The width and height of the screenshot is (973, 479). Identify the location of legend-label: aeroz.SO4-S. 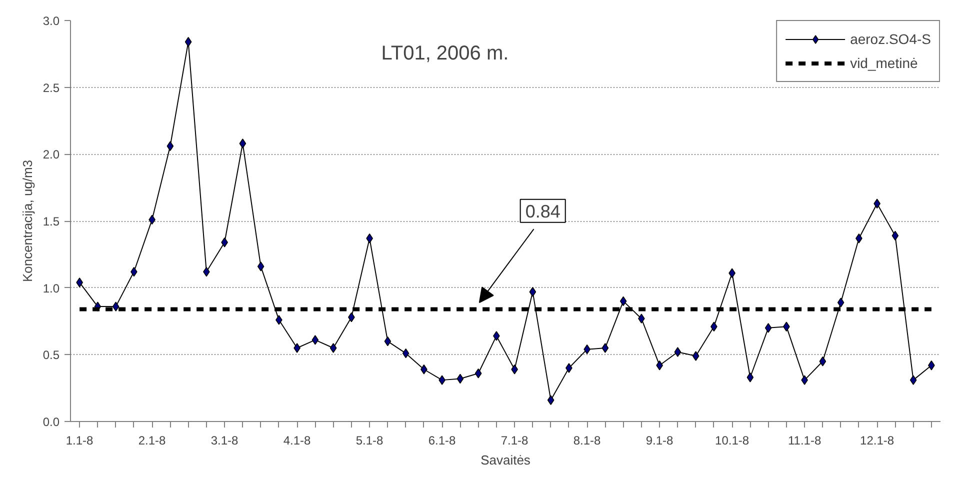
(890, 39).